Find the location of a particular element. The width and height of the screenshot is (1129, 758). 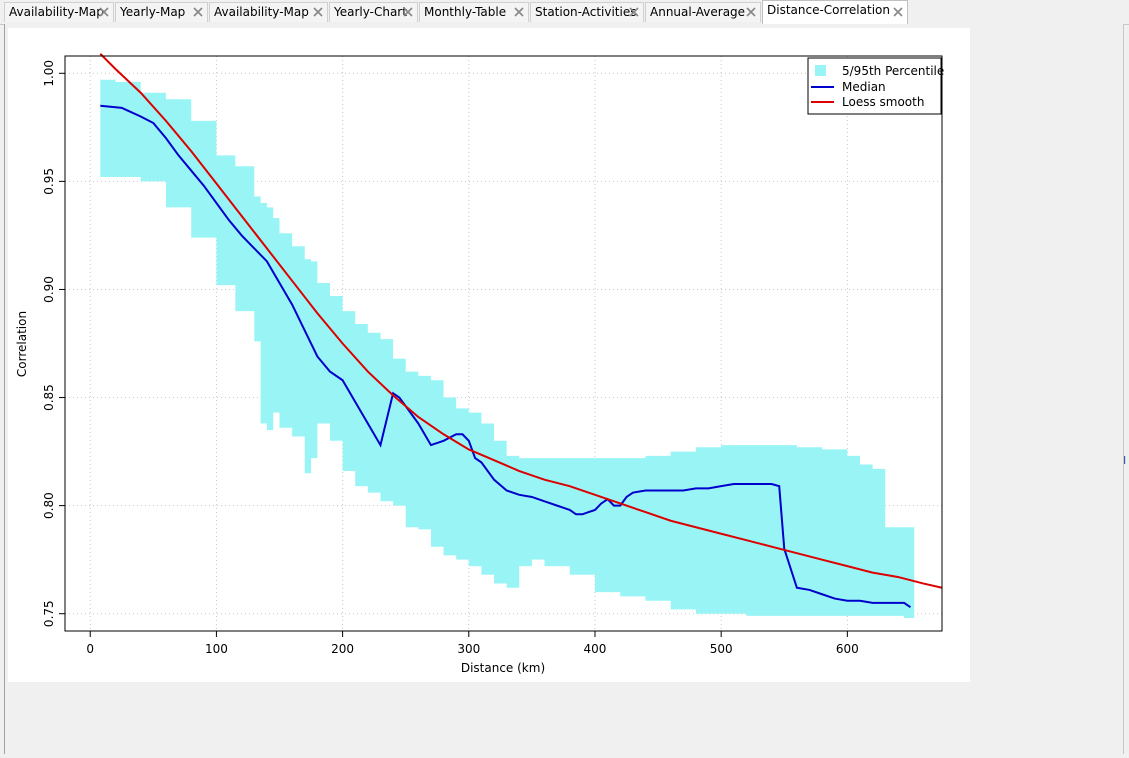

x-tick-label: 200 is located at coordinates (342, 649).